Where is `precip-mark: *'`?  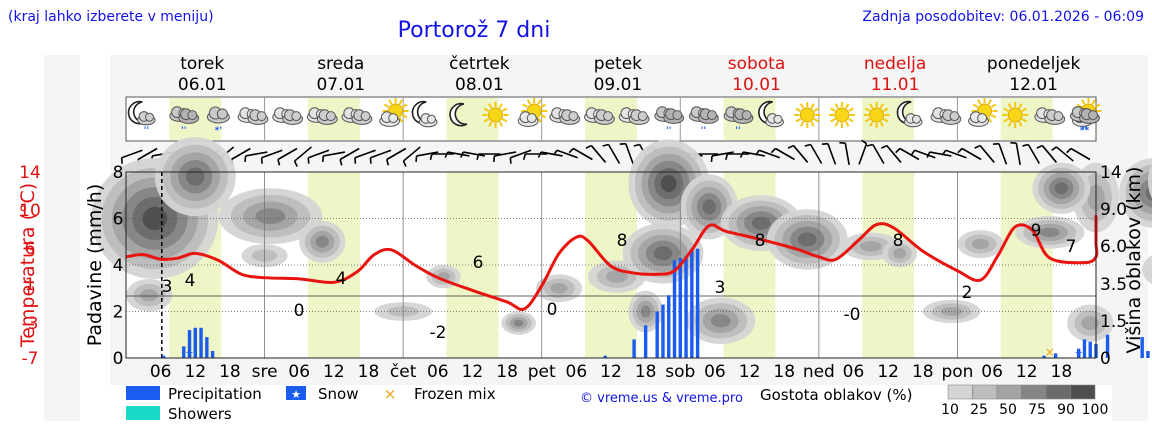 precip-mark: *' is located at coordinates (218, 131).